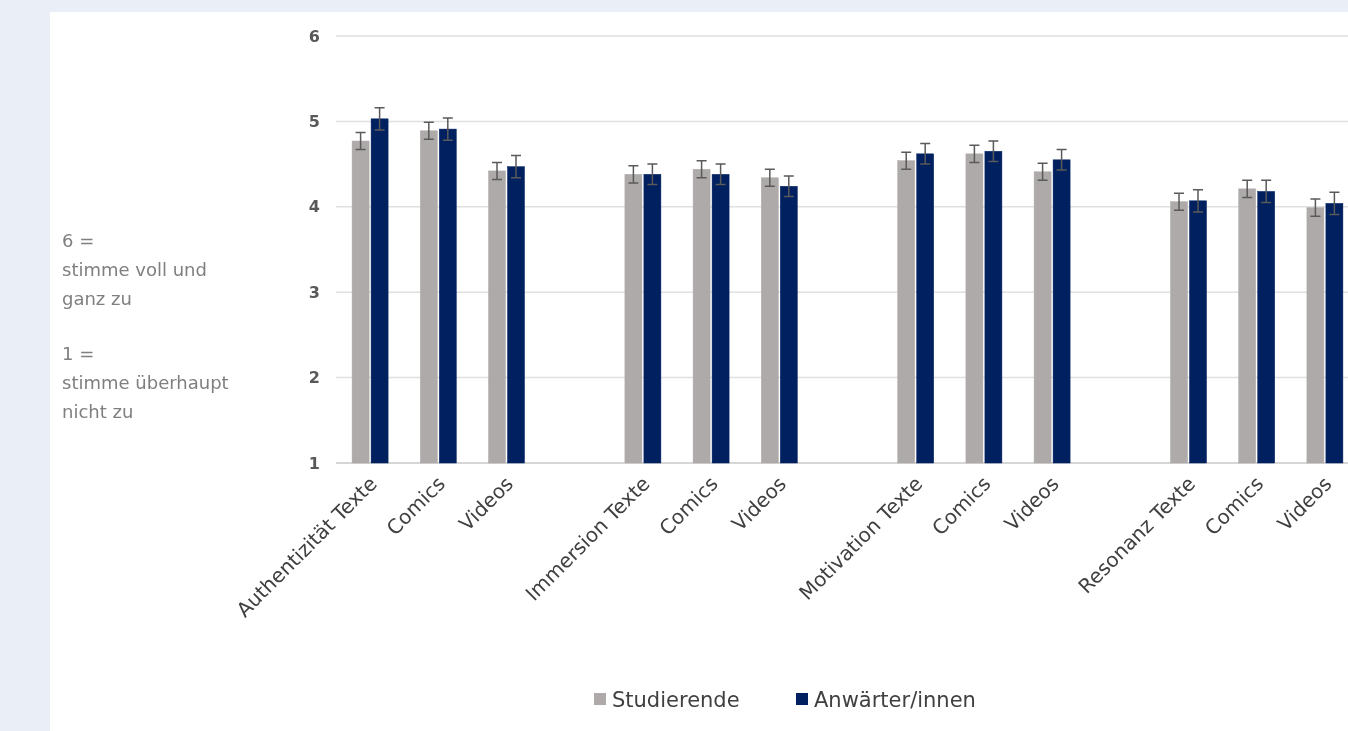 This screenshot has width=1348, height=731. Describe the element at coordinates (314, 207) in the screenshot. I see `y-tick-label: 4` at that location.